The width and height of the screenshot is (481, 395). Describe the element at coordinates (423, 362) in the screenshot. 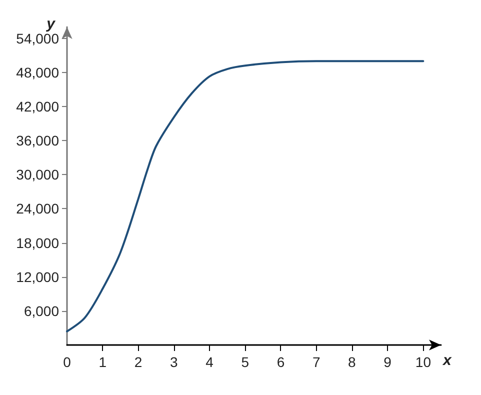

I see `x-tick-label: 10` at that location.